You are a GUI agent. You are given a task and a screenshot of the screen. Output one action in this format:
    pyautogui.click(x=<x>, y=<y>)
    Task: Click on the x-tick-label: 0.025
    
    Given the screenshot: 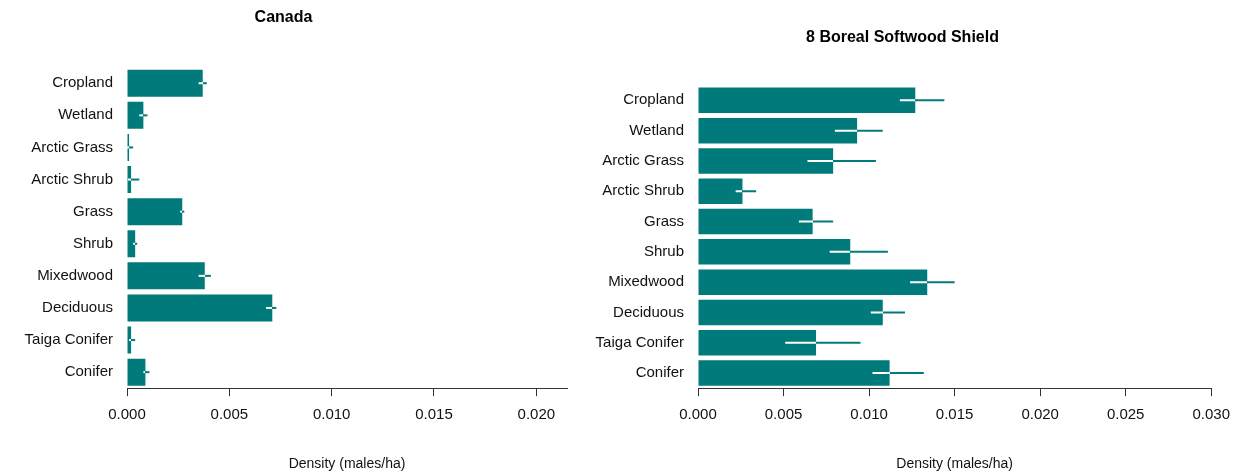 What is the action you would take?
    pyautogui.click(x=1125, y=414)
    